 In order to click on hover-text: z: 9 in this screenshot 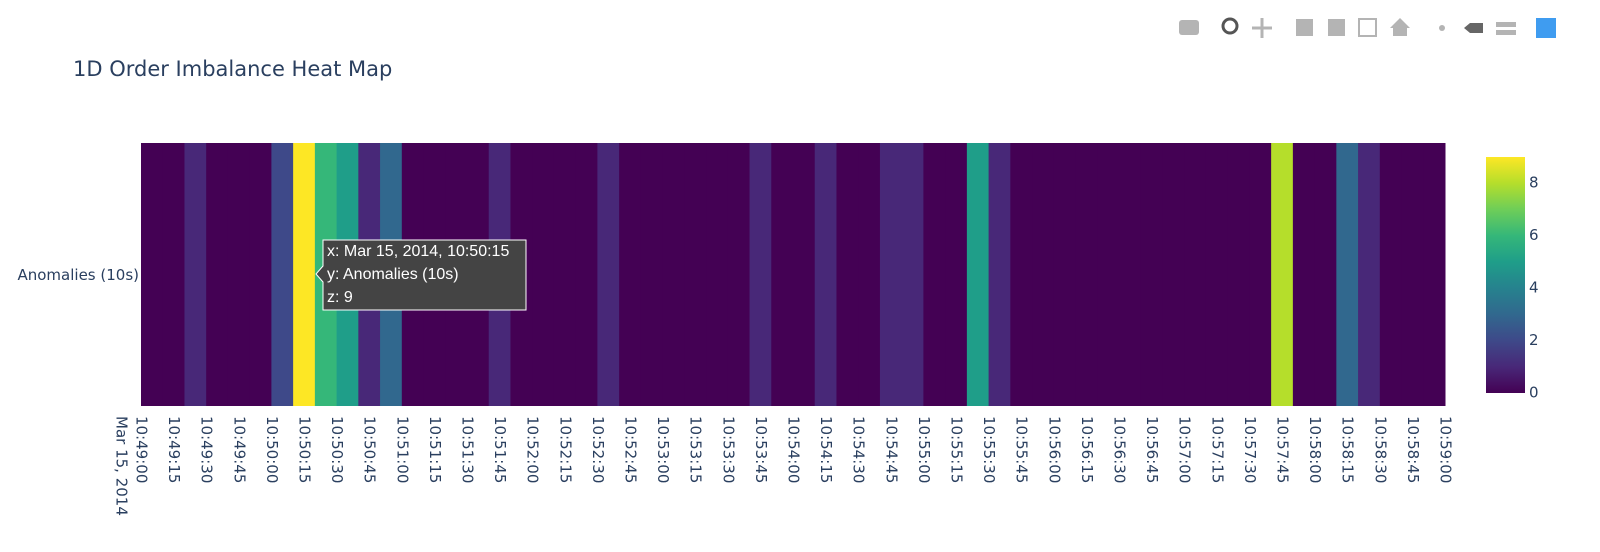, I will do `click(340, 297)`.